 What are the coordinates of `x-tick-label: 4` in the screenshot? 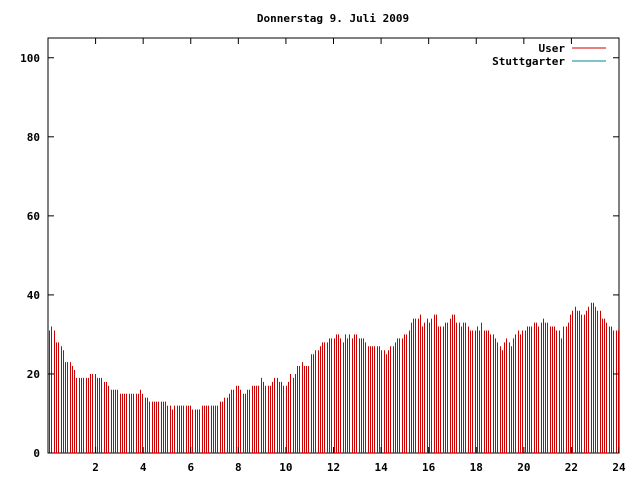 It's located at (143, 467).